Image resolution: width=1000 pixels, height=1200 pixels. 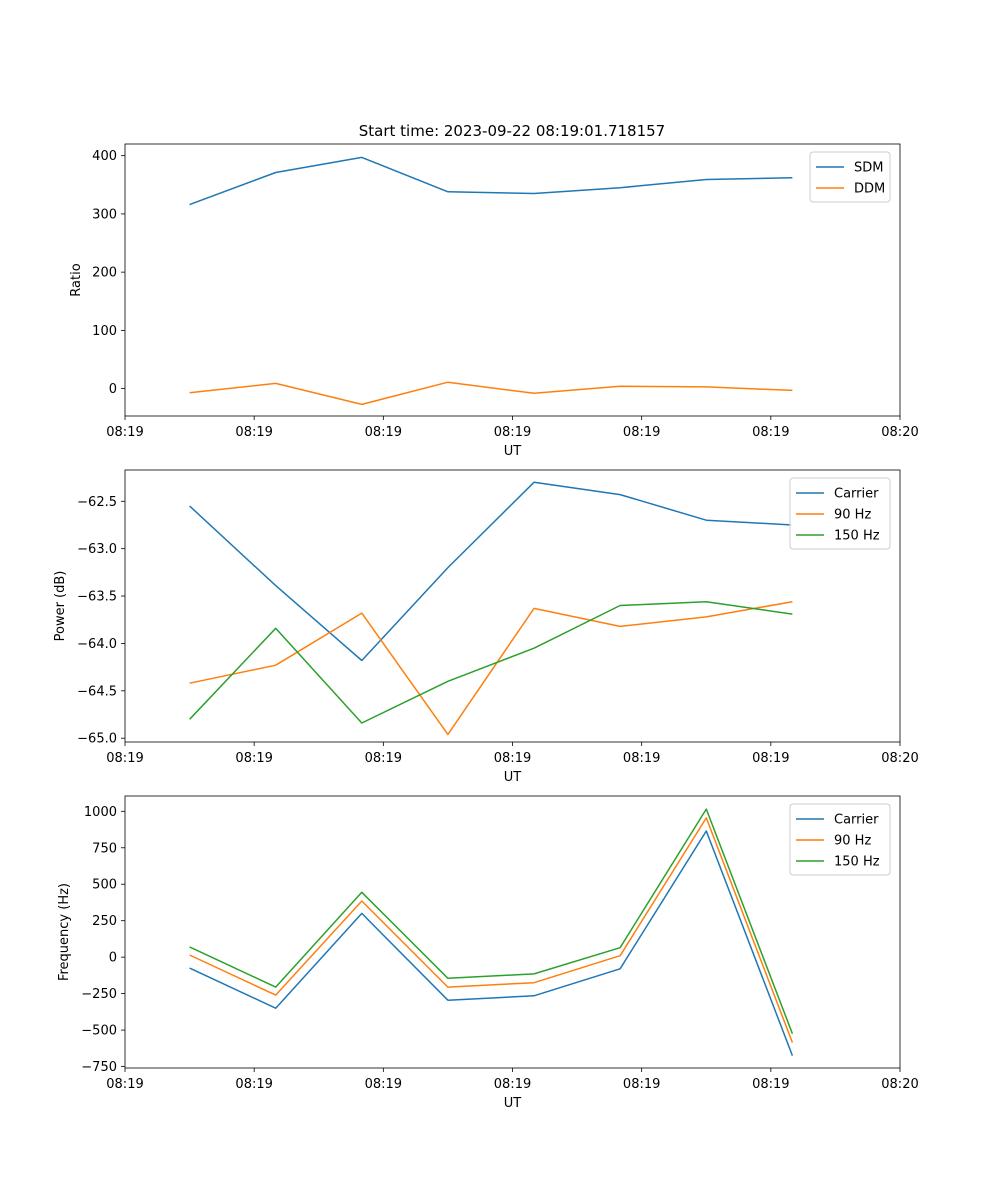 I want to click on y-tick-label: −500, so click(x=99, y=1031).